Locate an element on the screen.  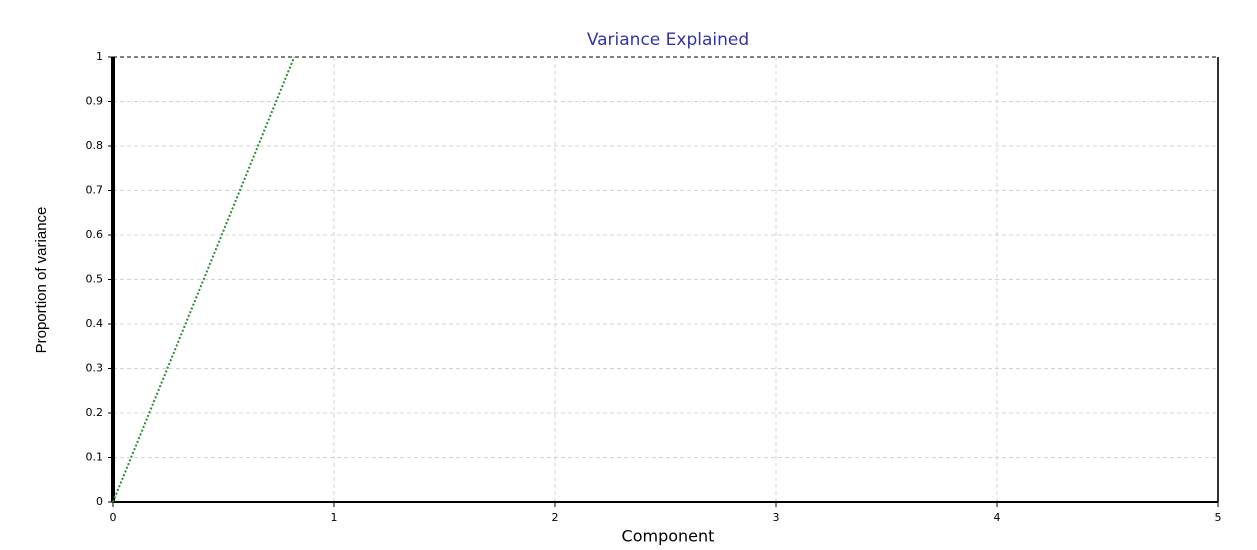
y-tick-label: 0 is located at coordinates (99, 501).